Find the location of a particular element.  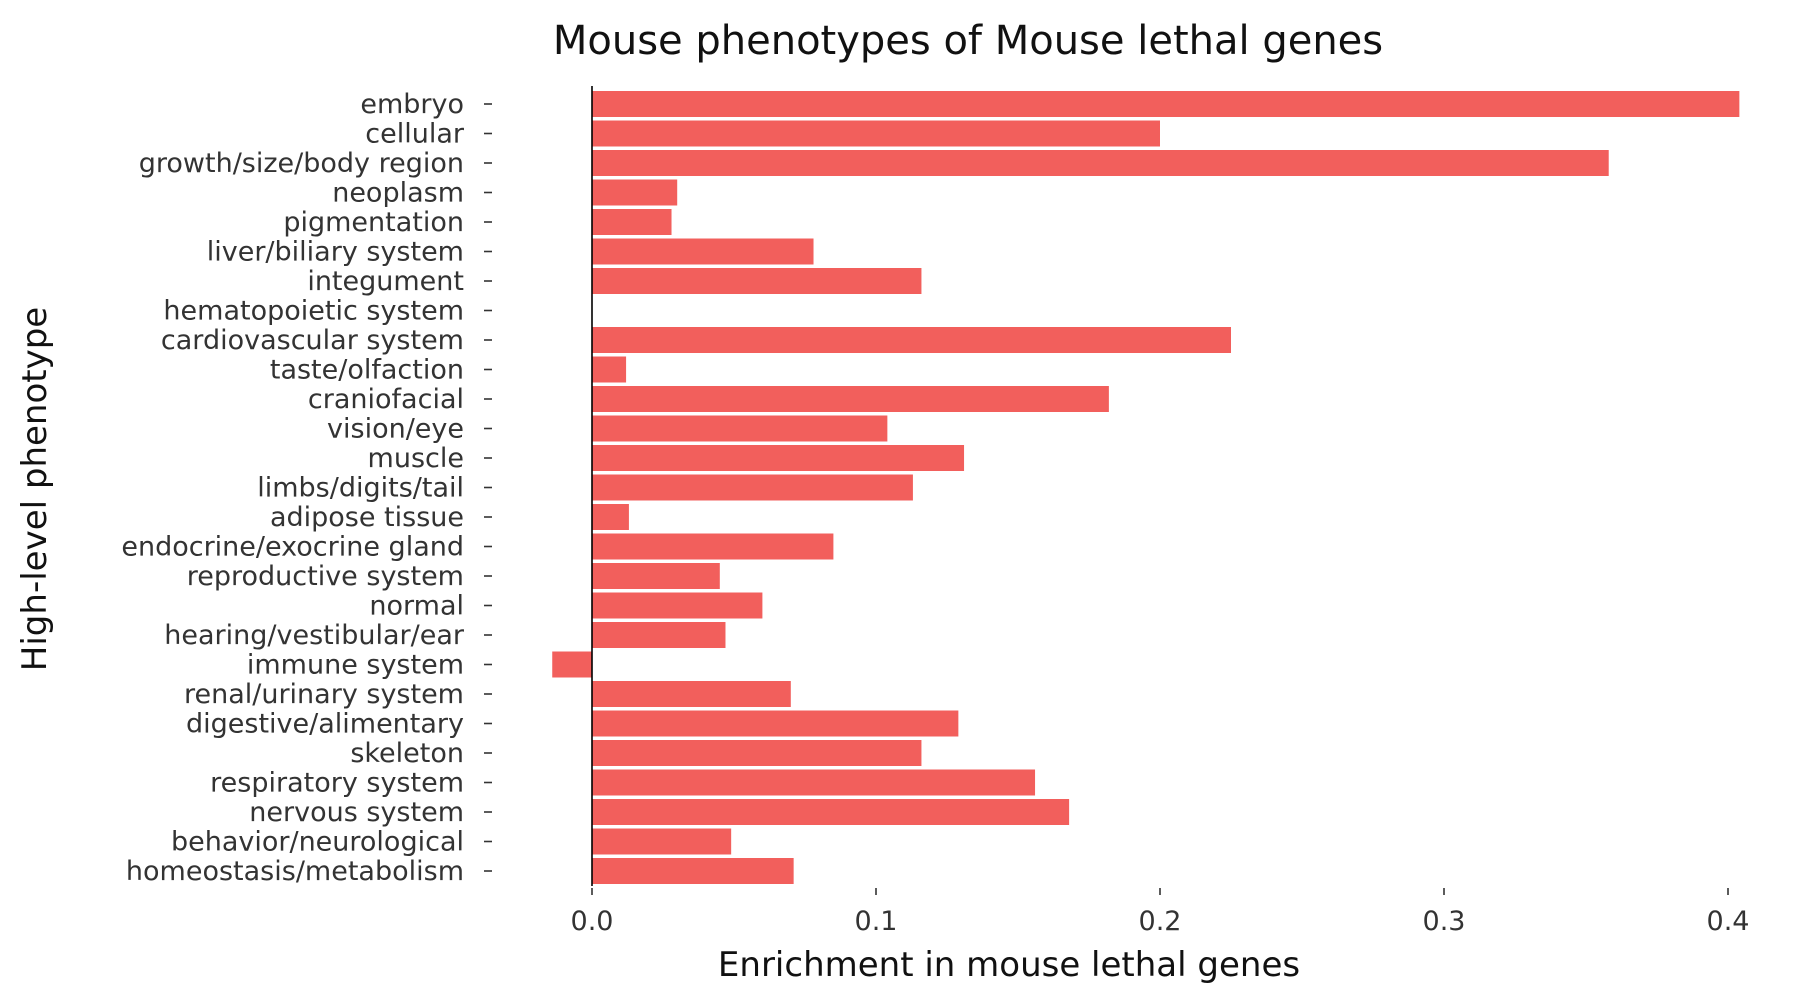

y-tick-label: respiratory system is located at coordinates (337, 783).